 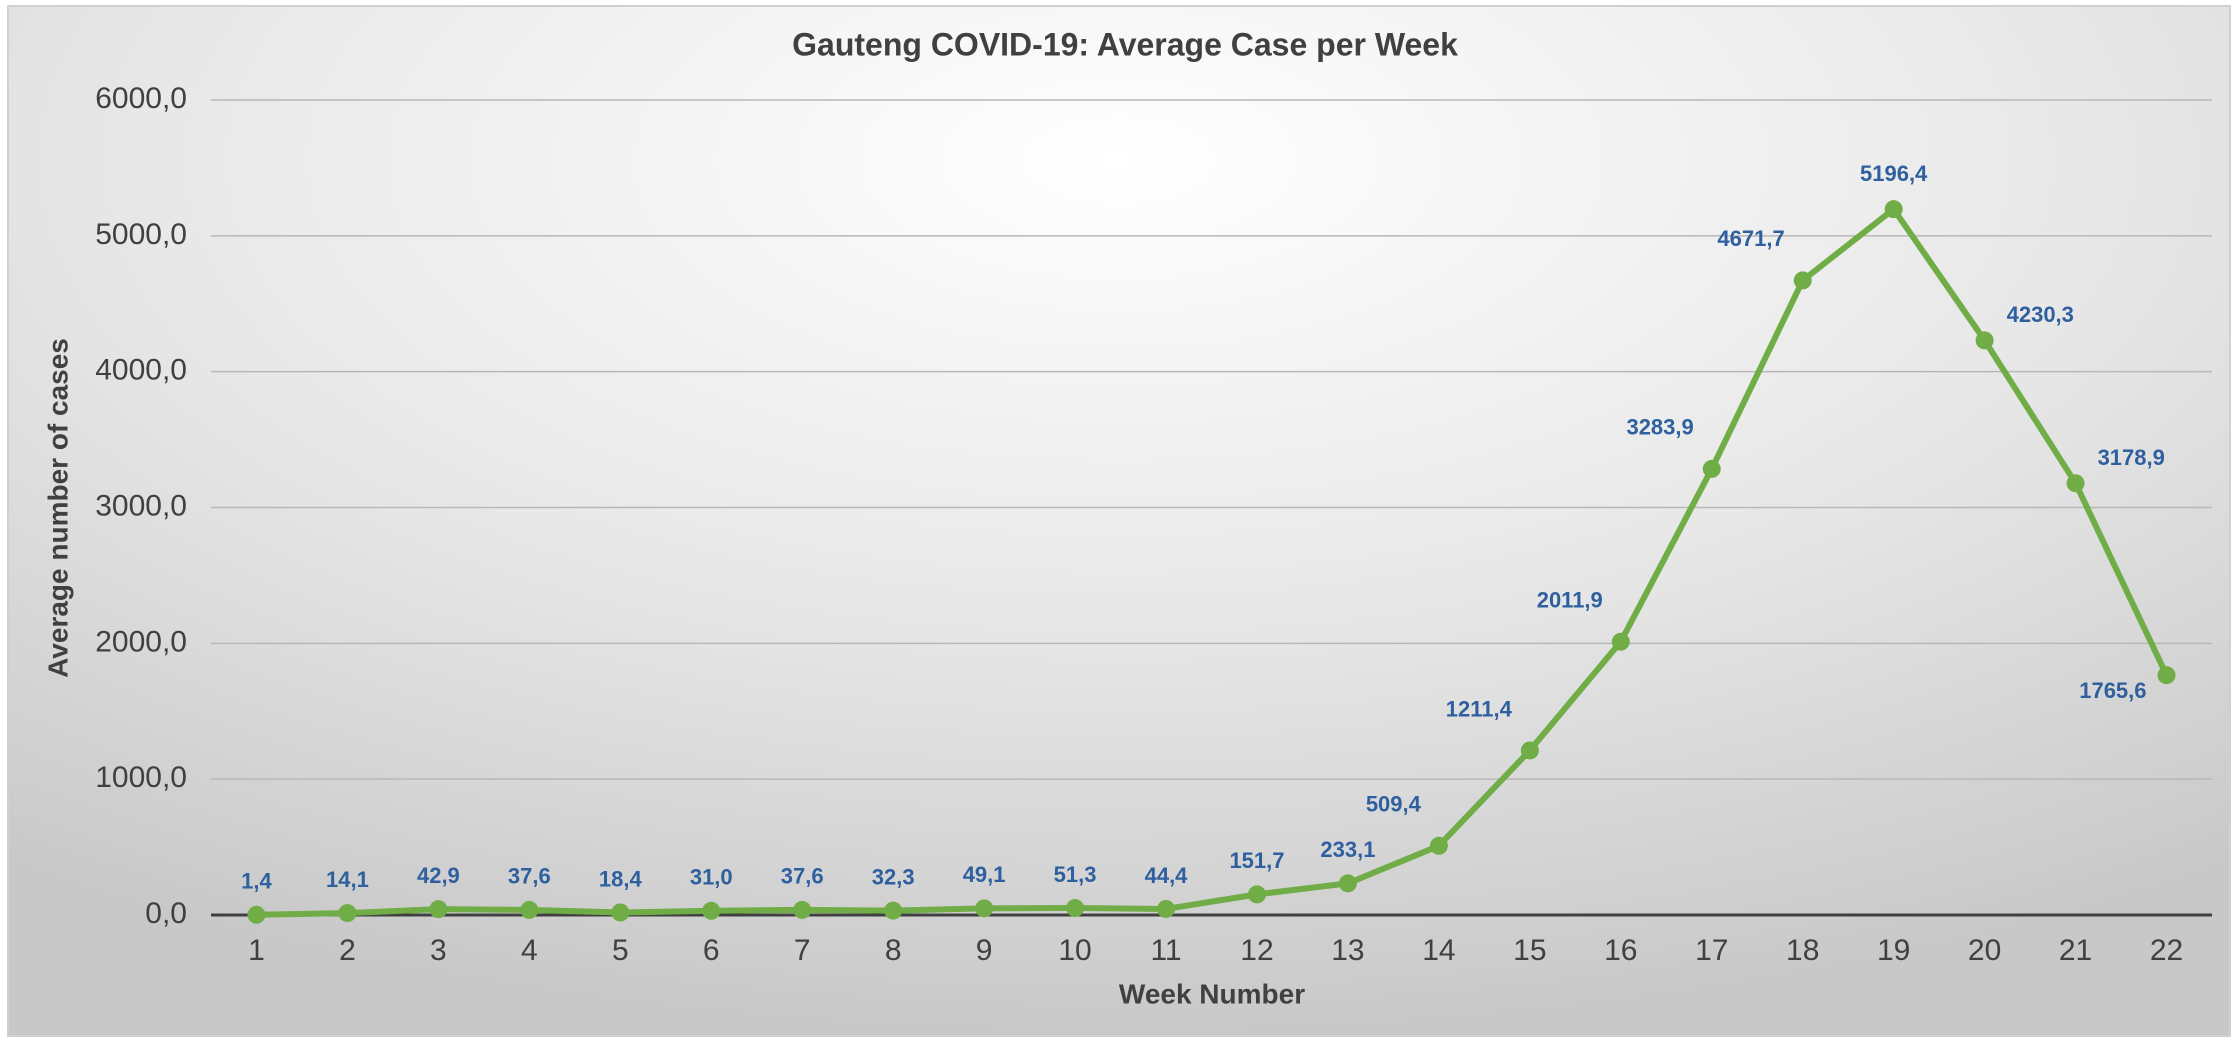 What do you see at coordinates (1438, 950) in the screenshot?
I see `x-tick-label: 14` at bounding box center [1438, 950].